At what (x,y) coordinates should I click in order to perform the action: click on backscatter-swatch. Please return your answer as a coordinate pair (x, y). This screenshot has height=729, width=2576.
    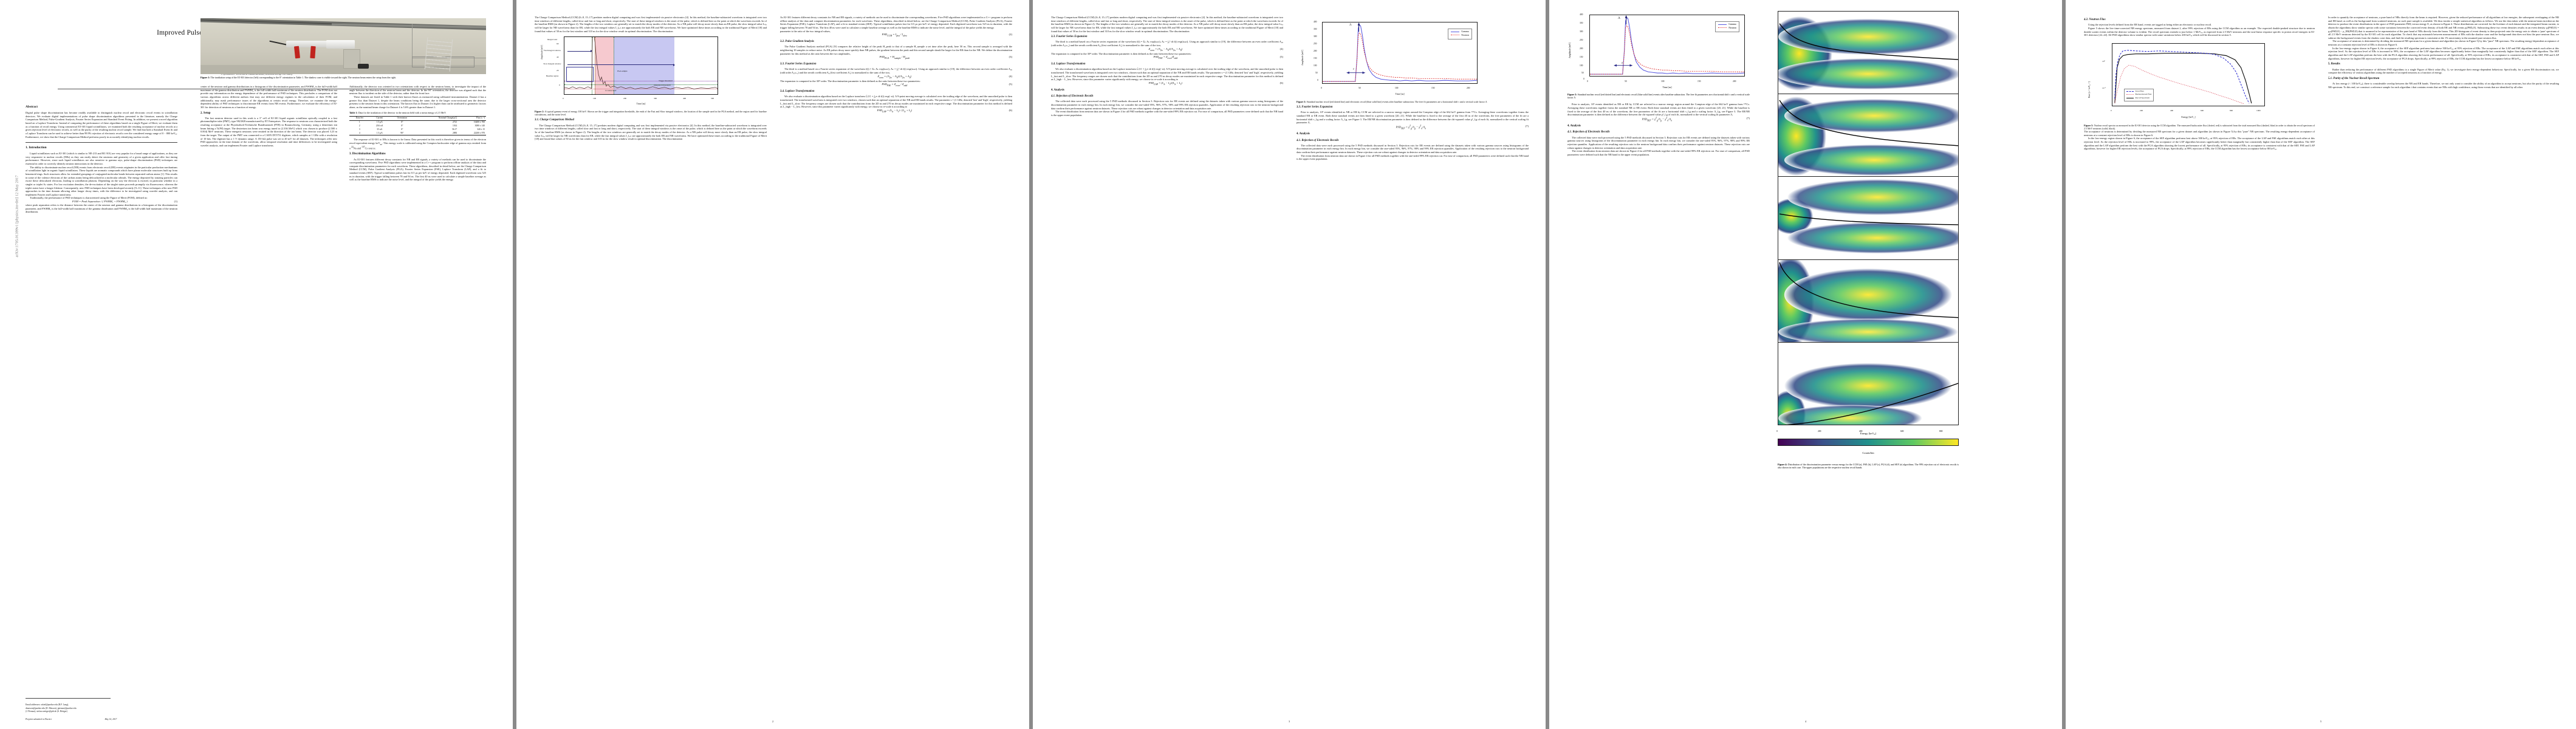
    Looking at the image, I should click on (2130, 95).